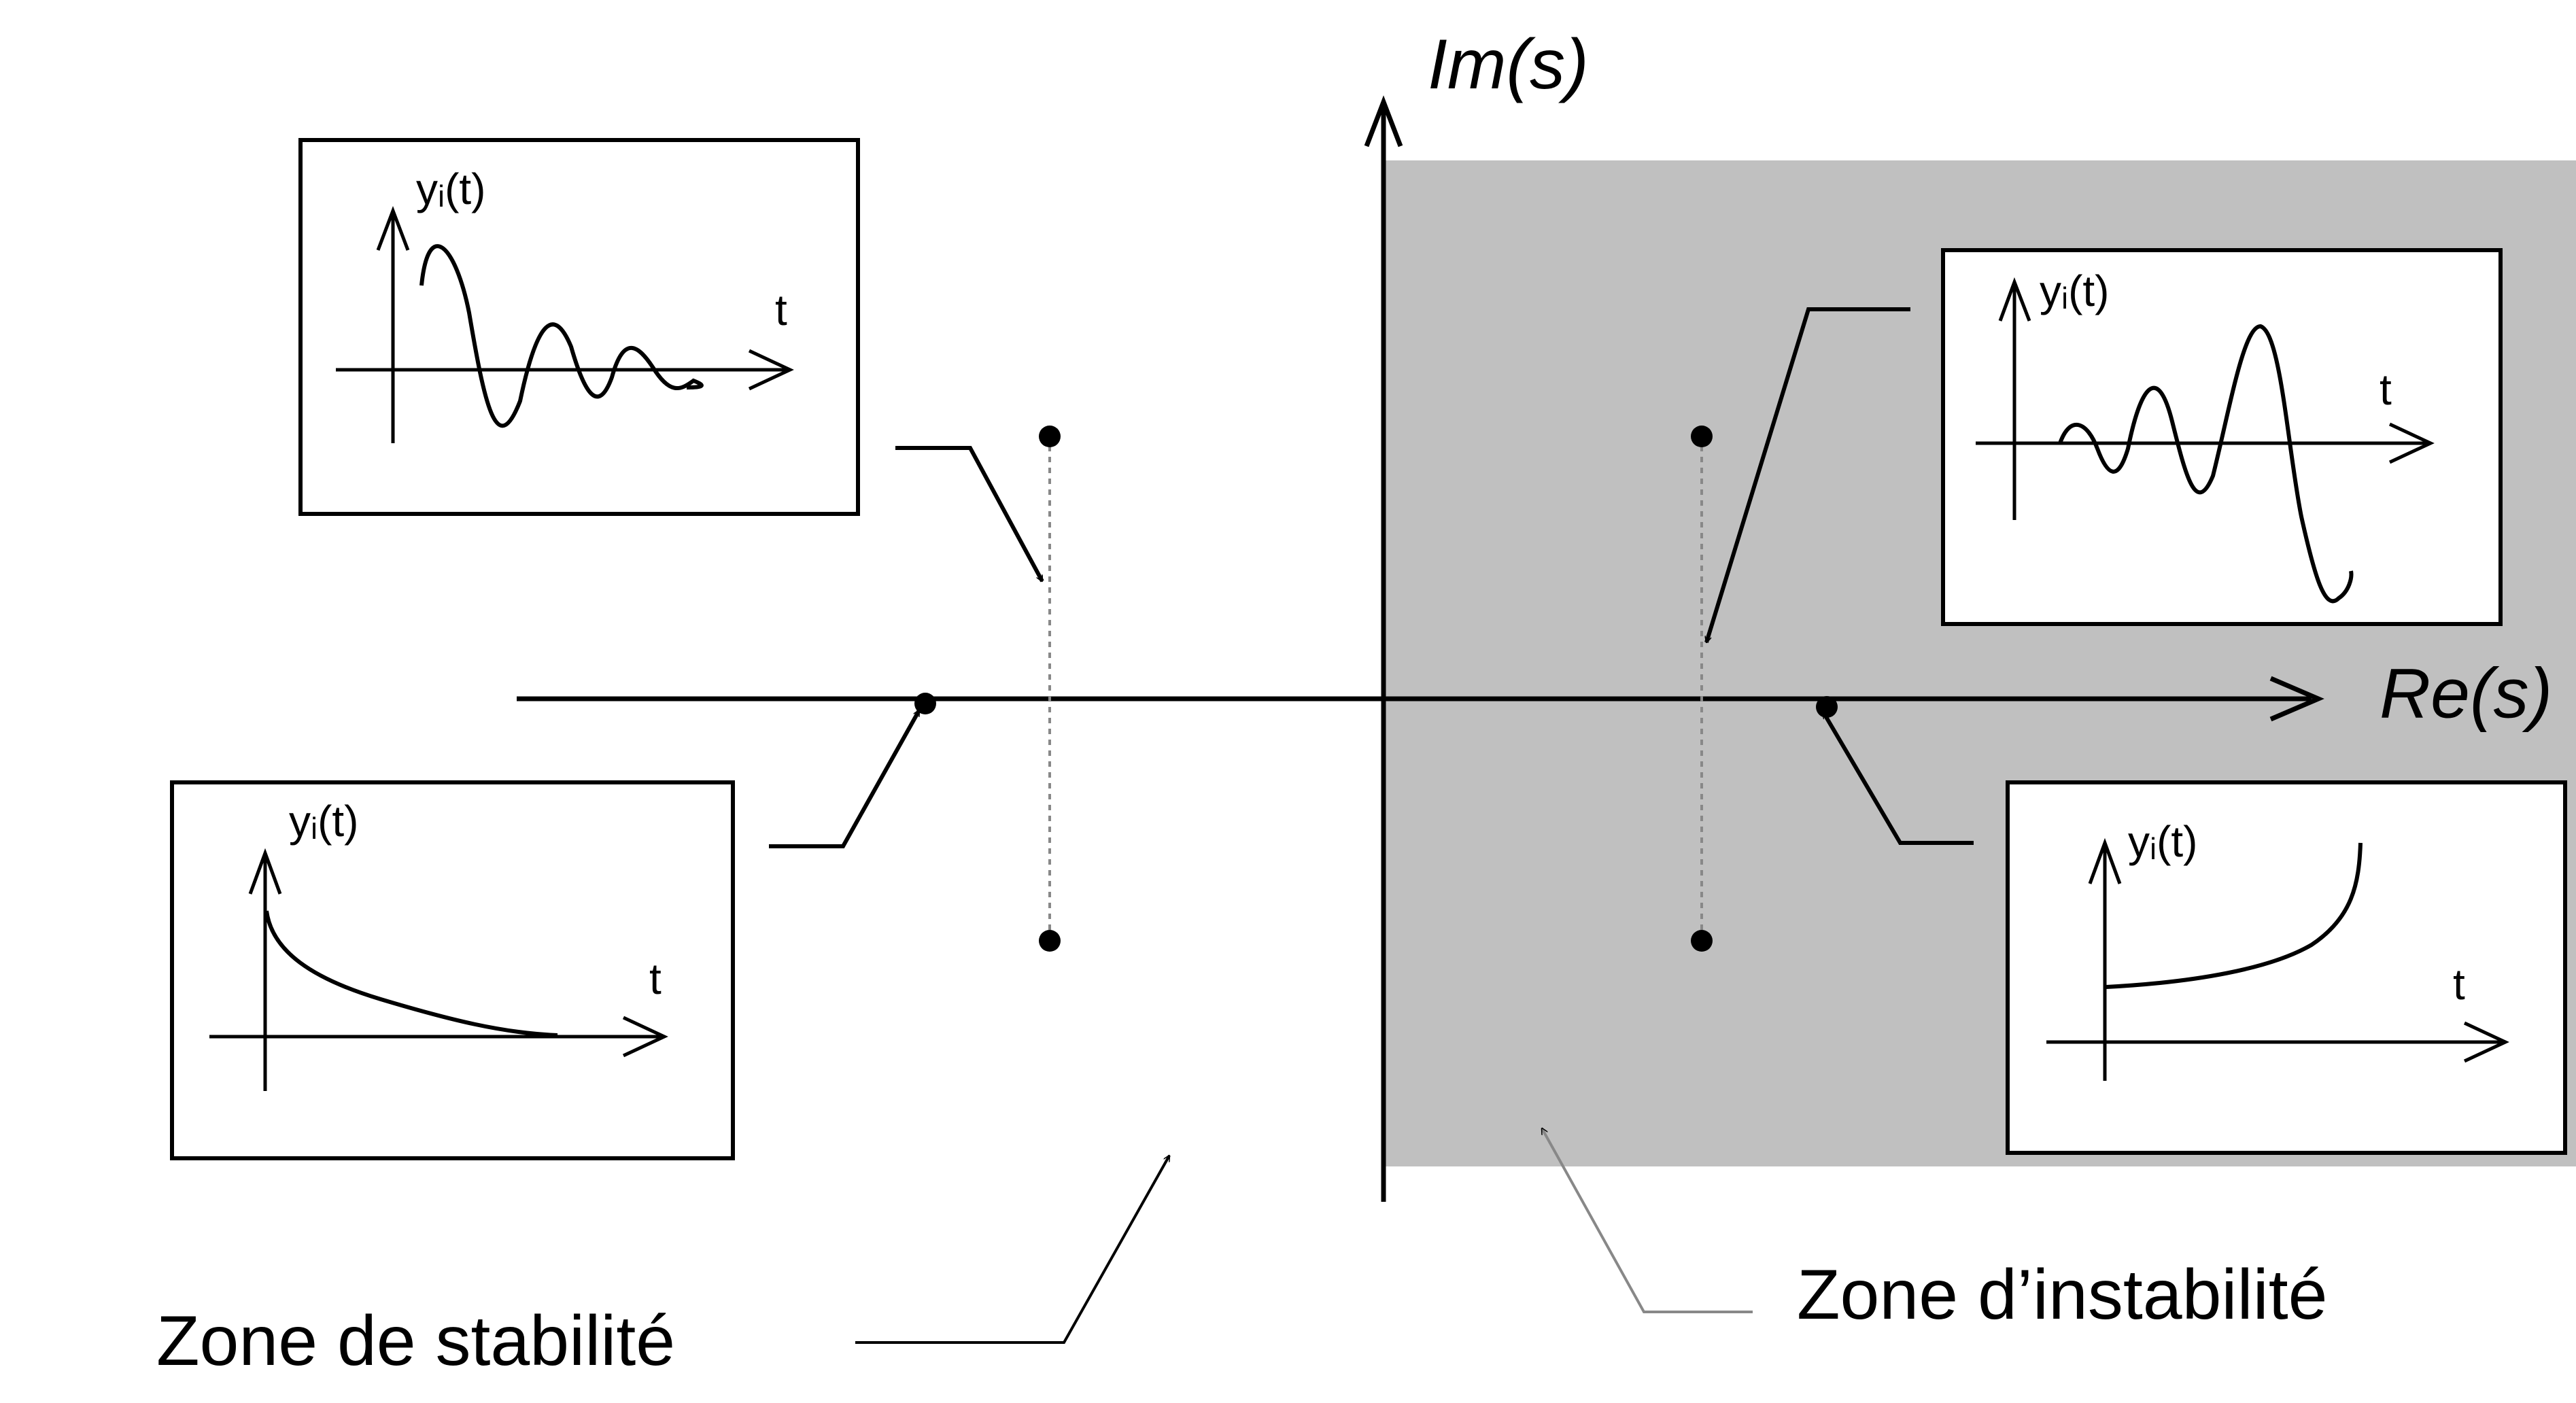 The width and height of the screenshot is (2576, 1403). Describe the element at coordinates (1897, 778) in the screenshot. I see `leader-growing-exp-to-unstable-real` at that location.